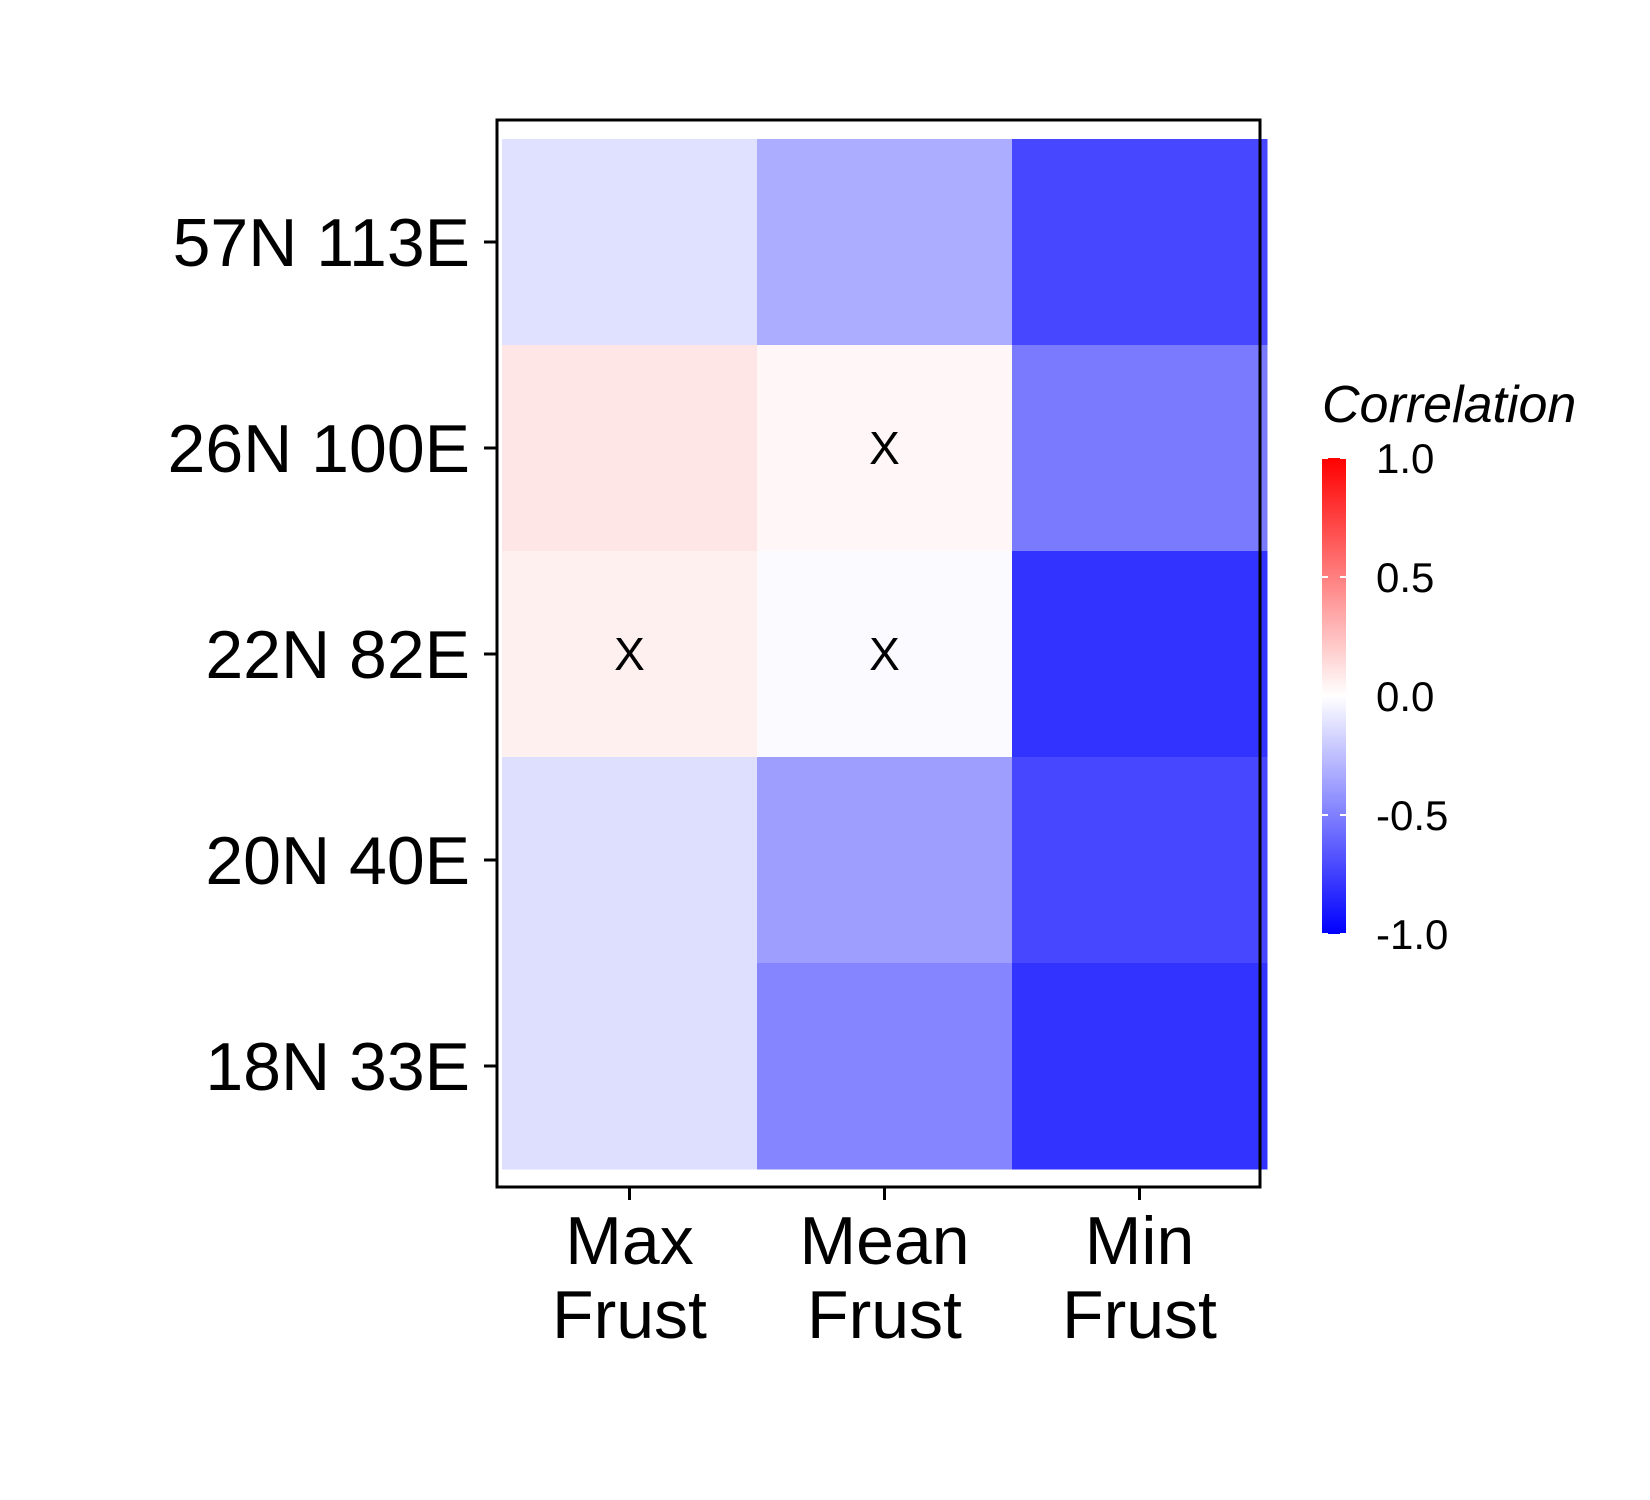 Image resolution: width=1650 pixels, height=1500 pixels. Describe the element at coordinates (1449, 405) in the screenshot. I see `legend-title: Correlation` at that location.